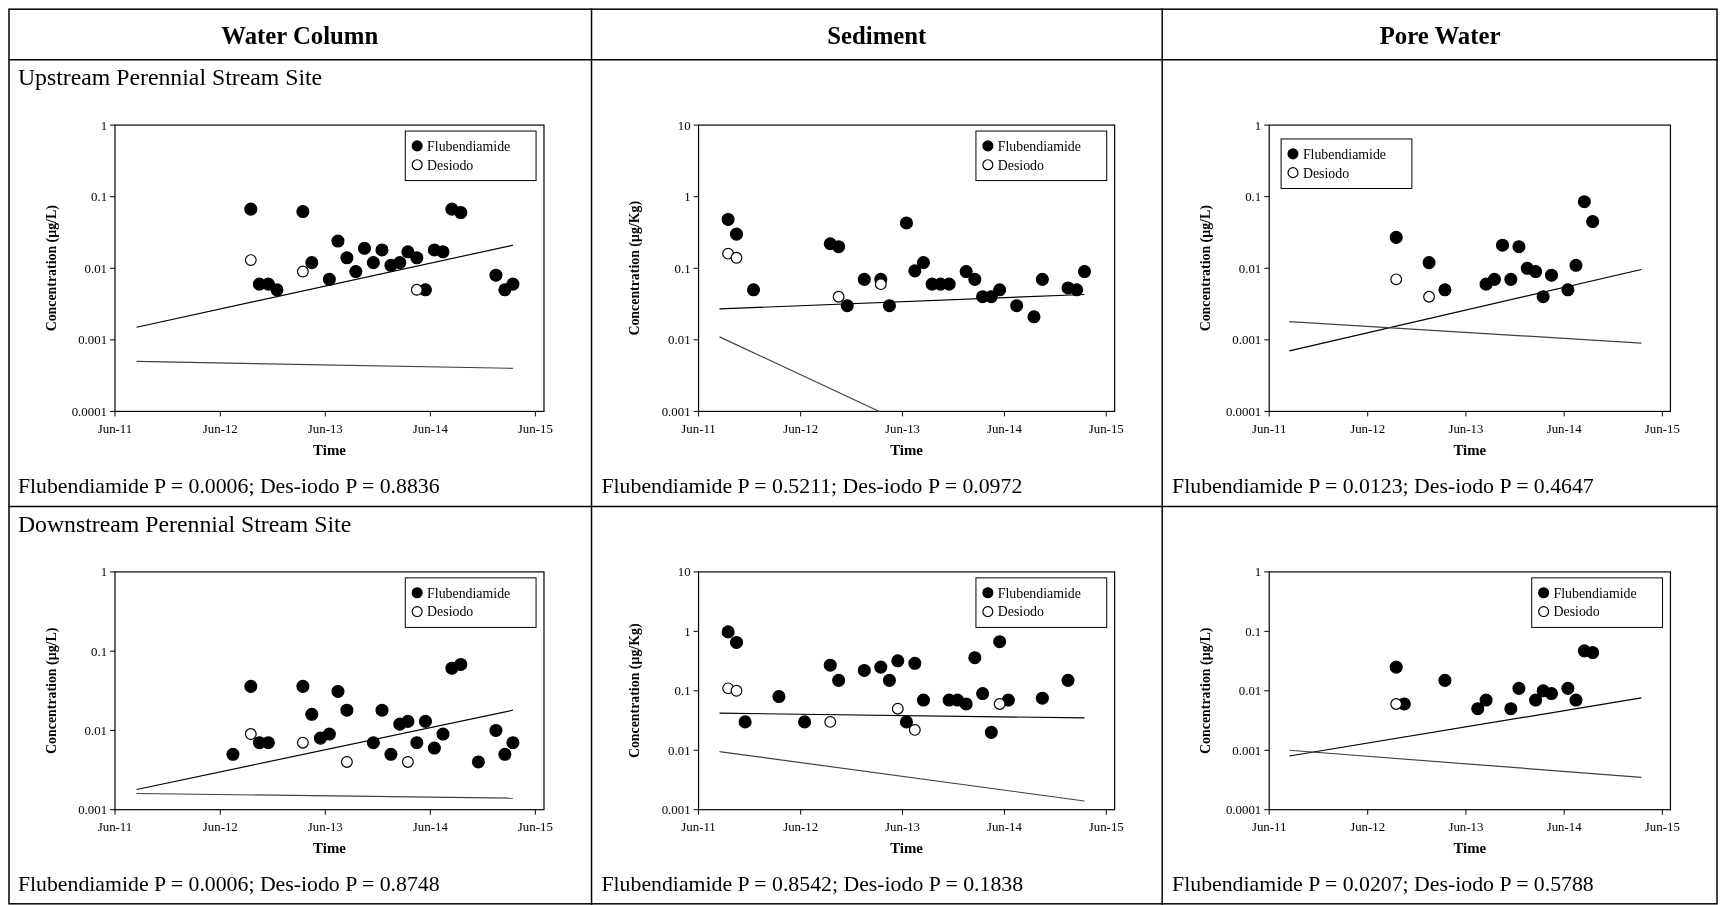 The width and height of the screenshot is (1726, 905). I want to click on chart-title: Water Column, so click(300, 35).